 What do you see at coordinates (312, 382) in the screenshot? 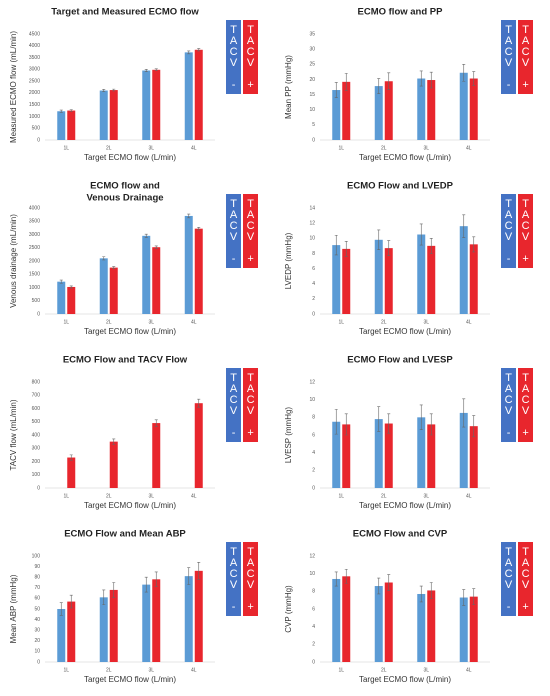
I see `y-tick-label: 12` at bounding box center [312, 382].